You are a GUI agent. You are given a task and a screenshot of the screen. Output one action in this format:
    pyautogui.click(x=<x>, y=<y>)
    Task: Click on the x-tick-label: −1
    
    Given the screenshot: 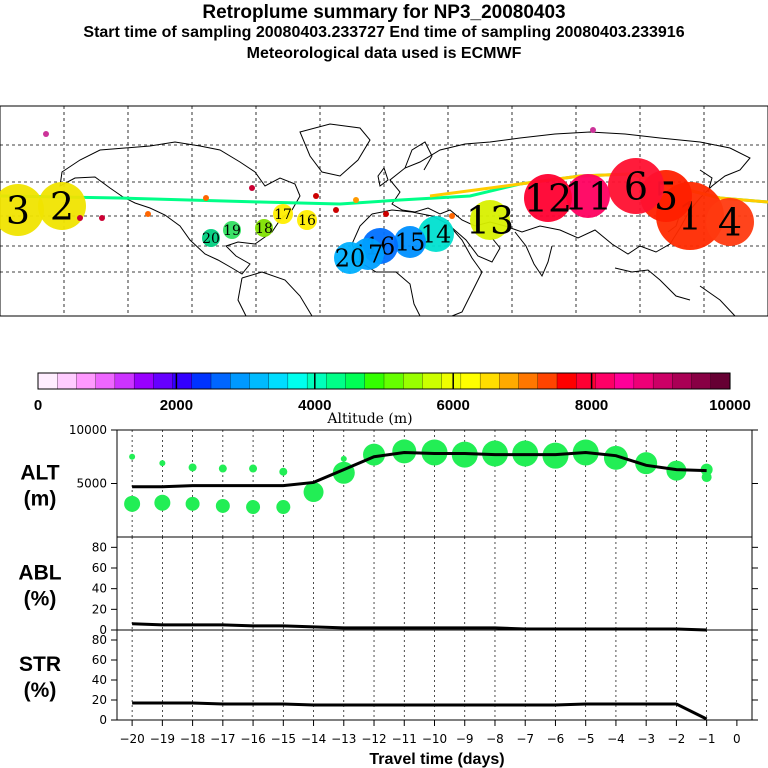 What is the action you would take?
    pyautogui.click(x=707, y=739)
    